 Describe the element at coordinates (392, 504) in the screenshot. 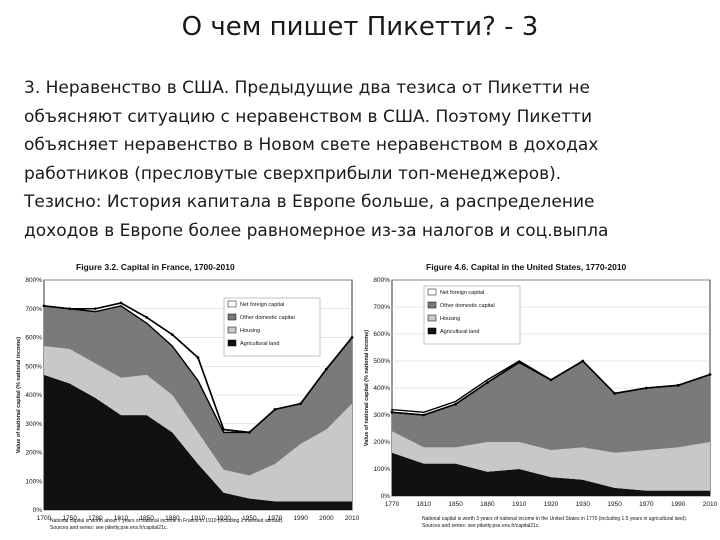

I see `x-tick-label: 1770` at that location.